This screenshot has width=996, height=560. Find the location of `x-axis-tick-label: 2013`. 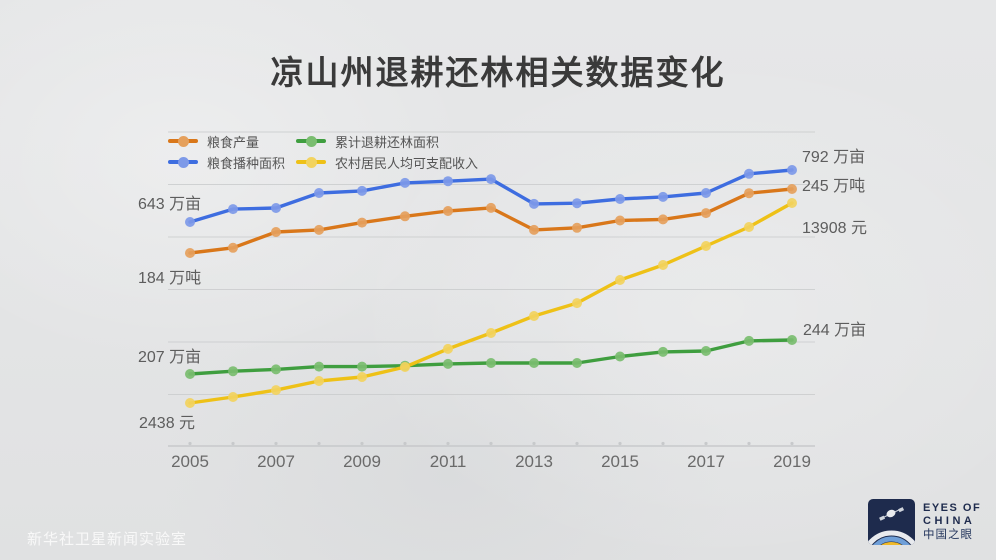

x-axis-tick-label: 2013 is located at coordinates (534, 461).